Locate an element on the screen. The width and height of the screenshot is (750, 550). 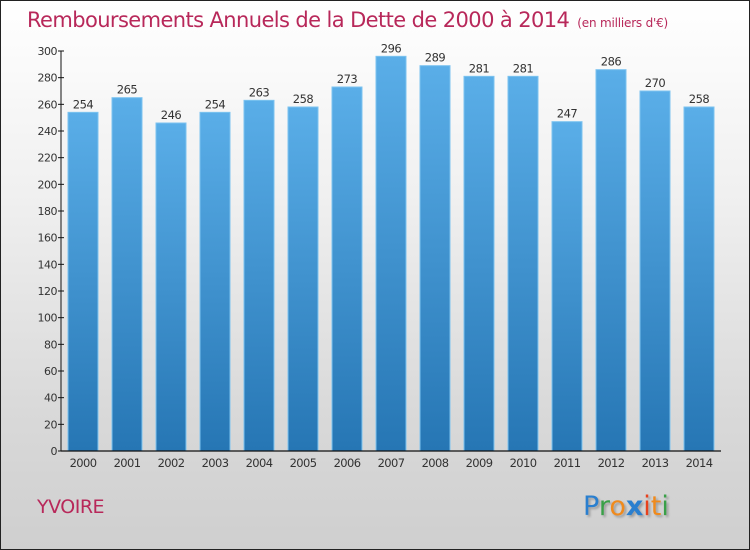
bar-2013 is located at coordinates (655, 271).